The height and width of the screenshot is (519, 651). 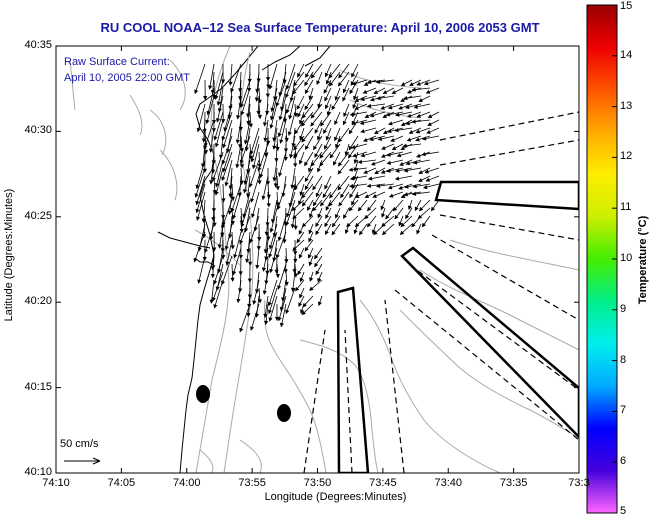 What do you see at coordinates (623, 461) in the screenshot?
I see `colorbar-tick-label: 6` at bounding box center [623, 461].